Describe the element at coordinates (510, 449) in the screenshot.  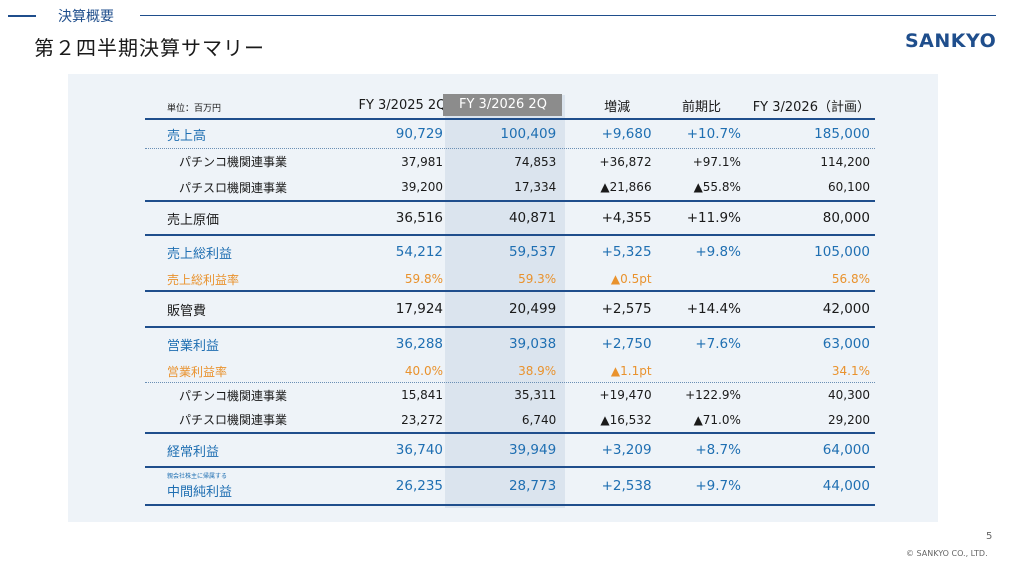
I see `table-row: 経常利益 36,740 39,949 +3,209 +8.7% 64,000` at that location.